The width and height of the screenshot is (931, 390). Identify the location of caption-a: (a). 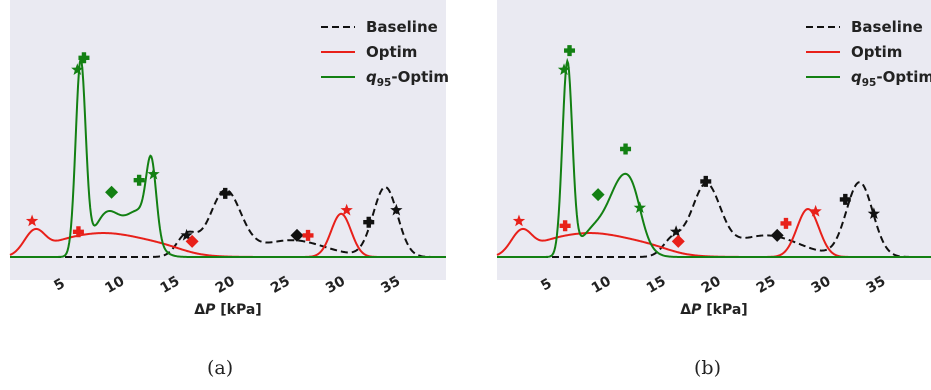
(220, 368).